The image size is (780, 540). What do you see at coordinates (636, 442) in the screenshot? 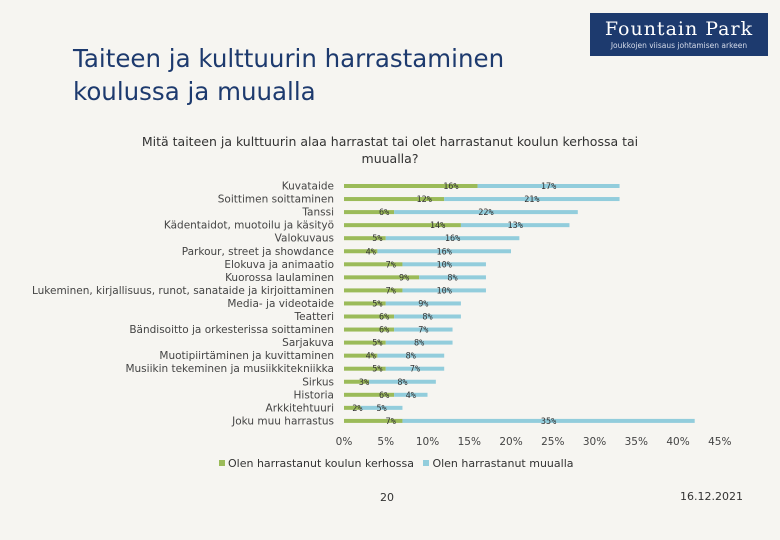
I see `x-tick-label: 35%` at bounding box center [636, 442].